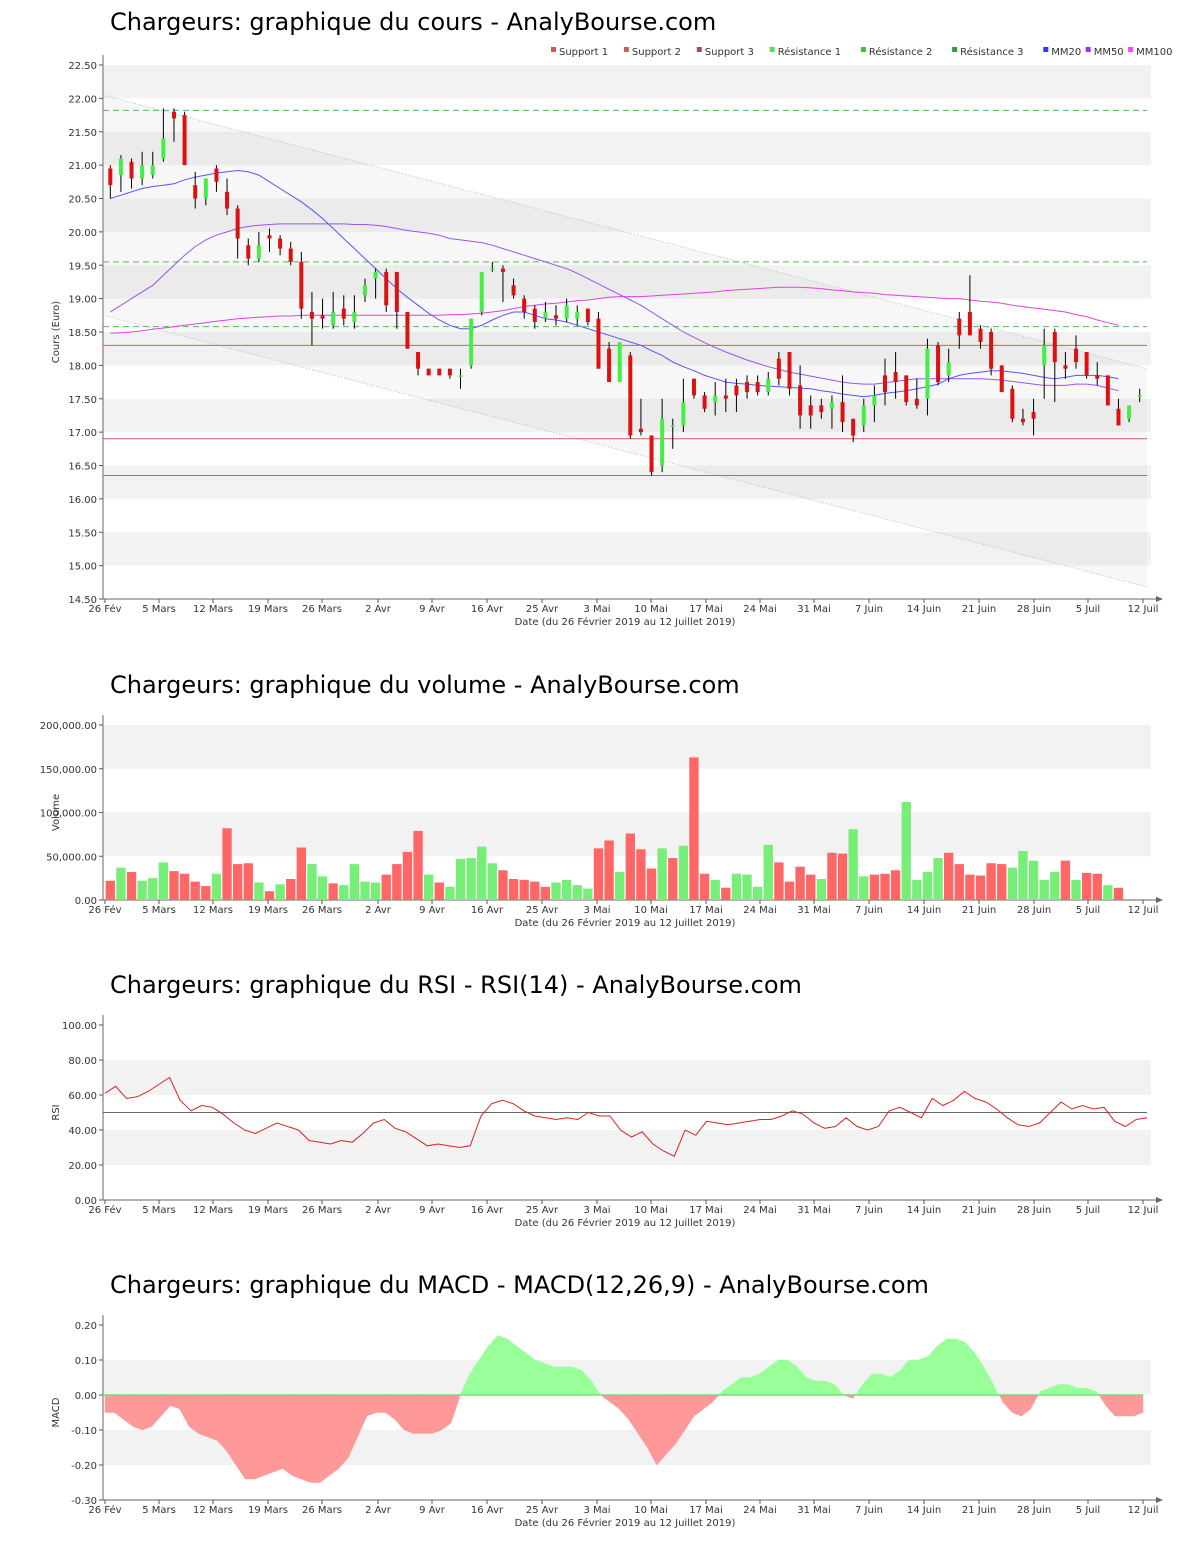 The width and height of the screenshot is (1200, 1550). I want to click on x-tick-label: 5 Juil, so click(1088, 910).